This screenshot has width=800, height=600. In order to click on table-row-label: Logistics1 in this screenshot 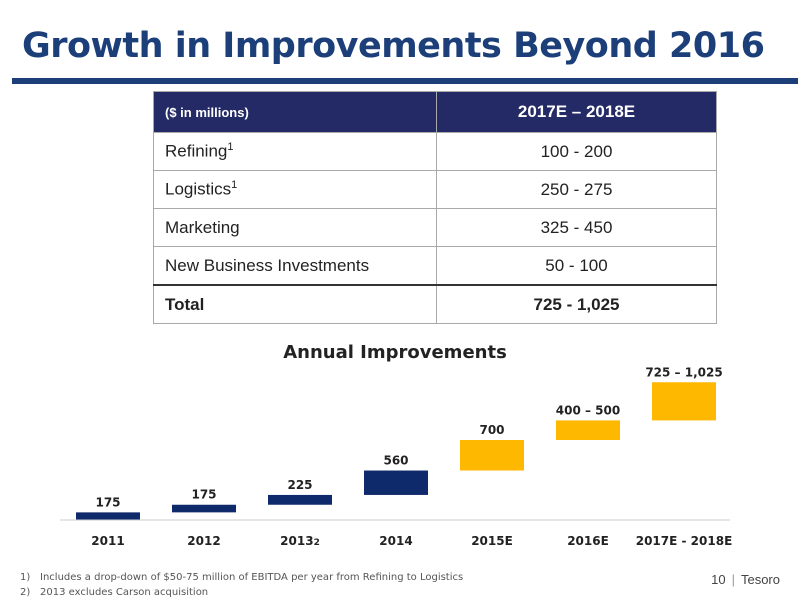, I will do `click(295, 189)`.